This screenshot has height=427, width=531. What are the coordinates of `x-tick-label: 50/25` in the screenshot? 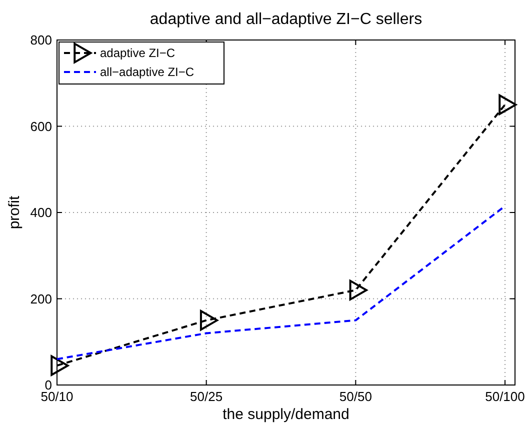 It's located at (206, 396).